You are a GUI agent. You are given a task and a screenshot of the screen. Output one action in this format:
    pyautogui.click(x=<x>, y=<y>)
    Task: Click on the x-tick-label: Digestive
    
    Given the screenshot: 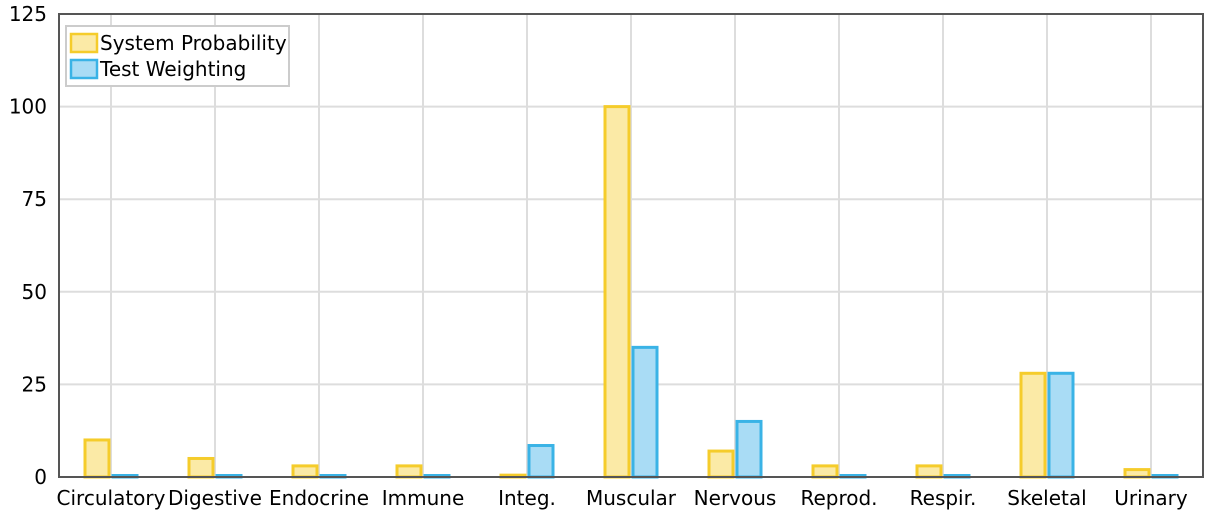 What is the action you would take?
    pyautogui.click(x=215, y=498)
    